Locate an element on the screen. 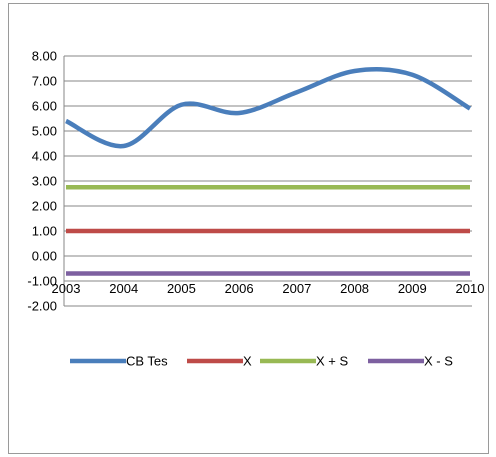  legend-label: X + S is located at coordinates (332, 361).